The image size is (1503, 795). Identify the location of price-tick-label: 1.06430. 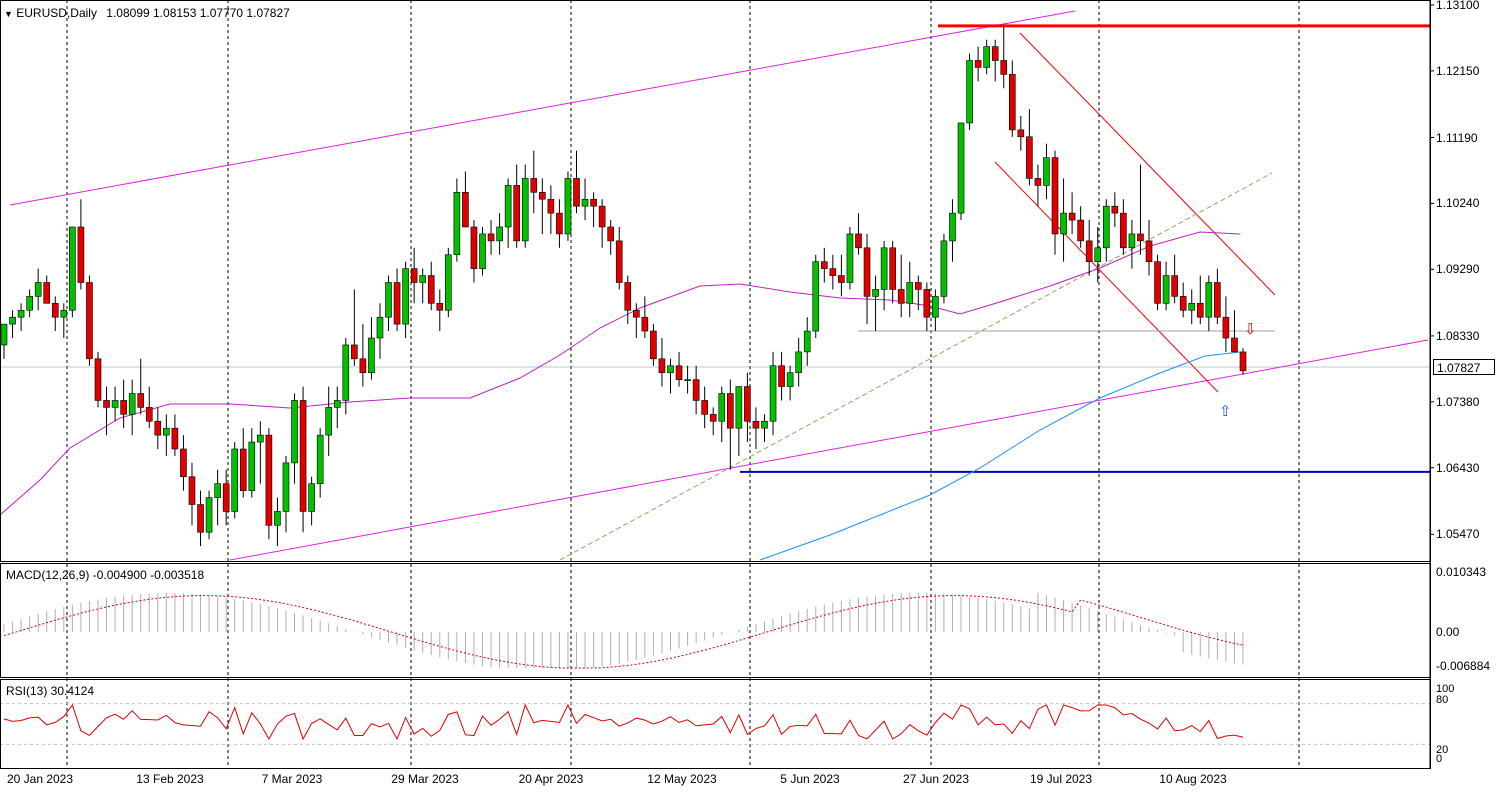
(1458, 467).